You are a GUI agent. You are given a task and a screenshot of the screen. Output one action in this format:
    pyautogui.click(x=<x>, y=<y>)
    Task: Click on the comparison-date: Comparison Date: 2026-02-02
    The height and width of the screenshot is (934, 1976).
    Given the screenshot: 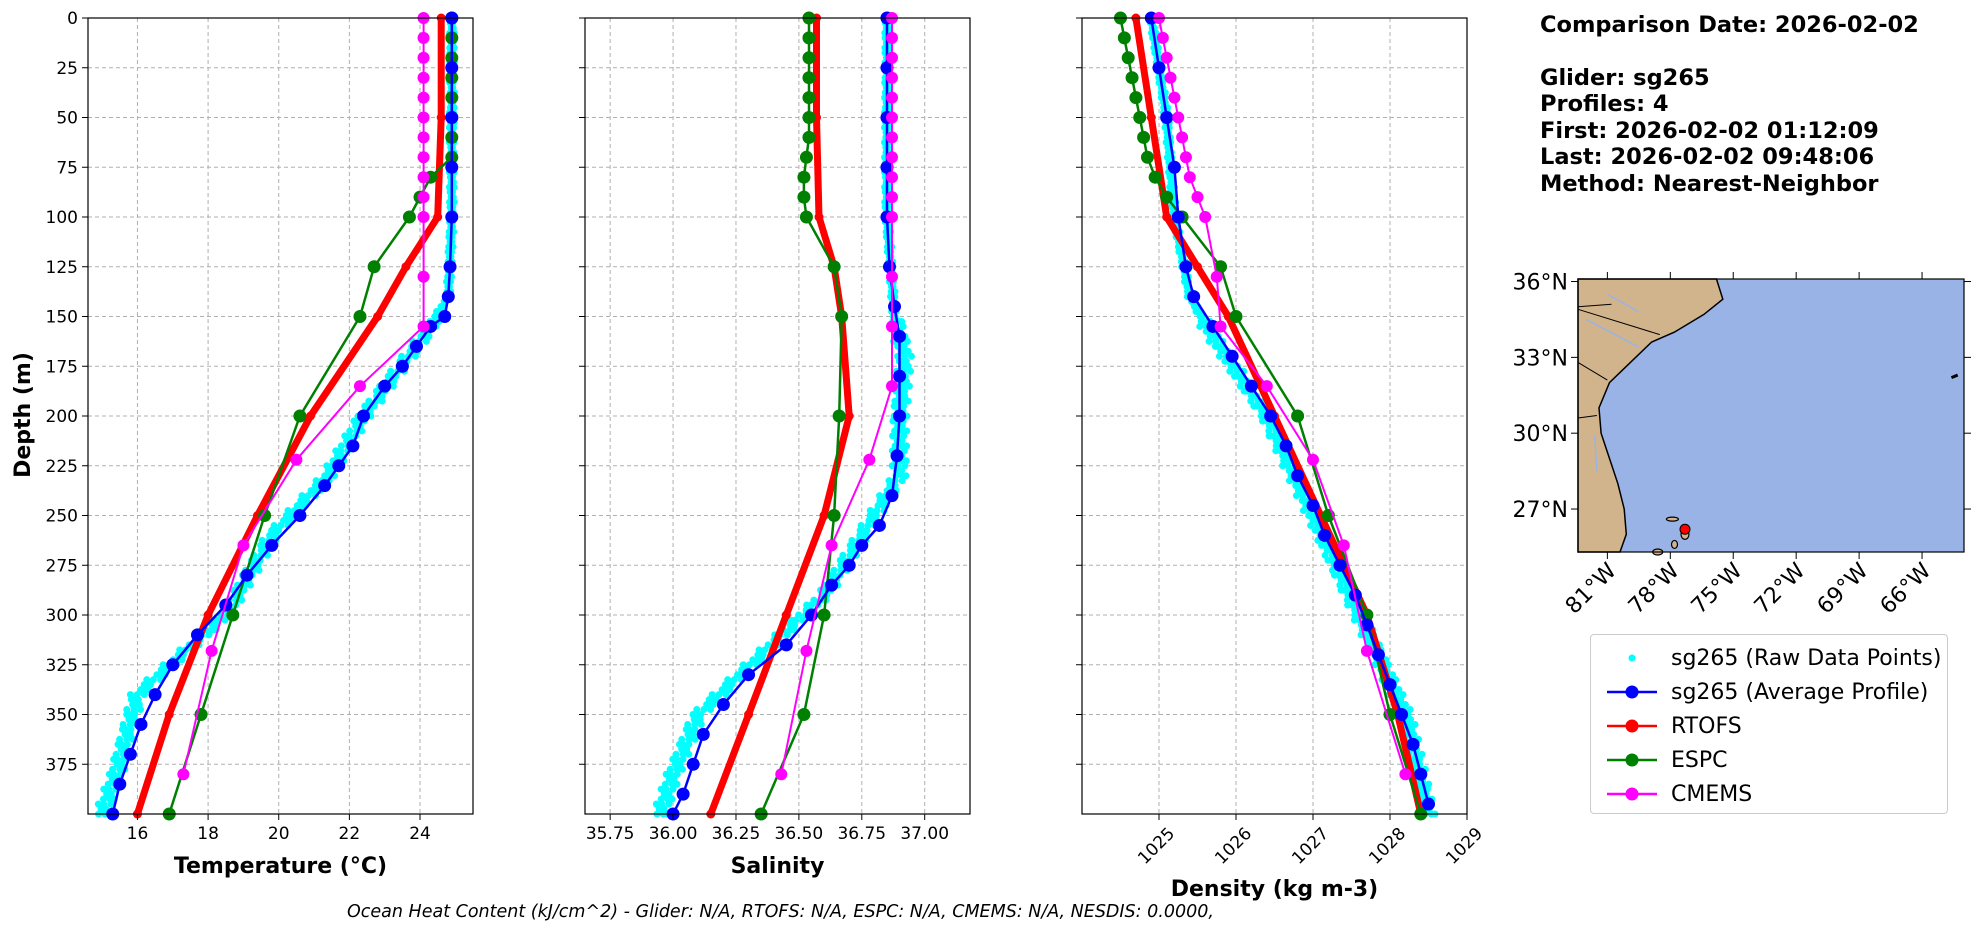 What is the action you would take?
    pyautogui.click(x=1729, y=25)
    